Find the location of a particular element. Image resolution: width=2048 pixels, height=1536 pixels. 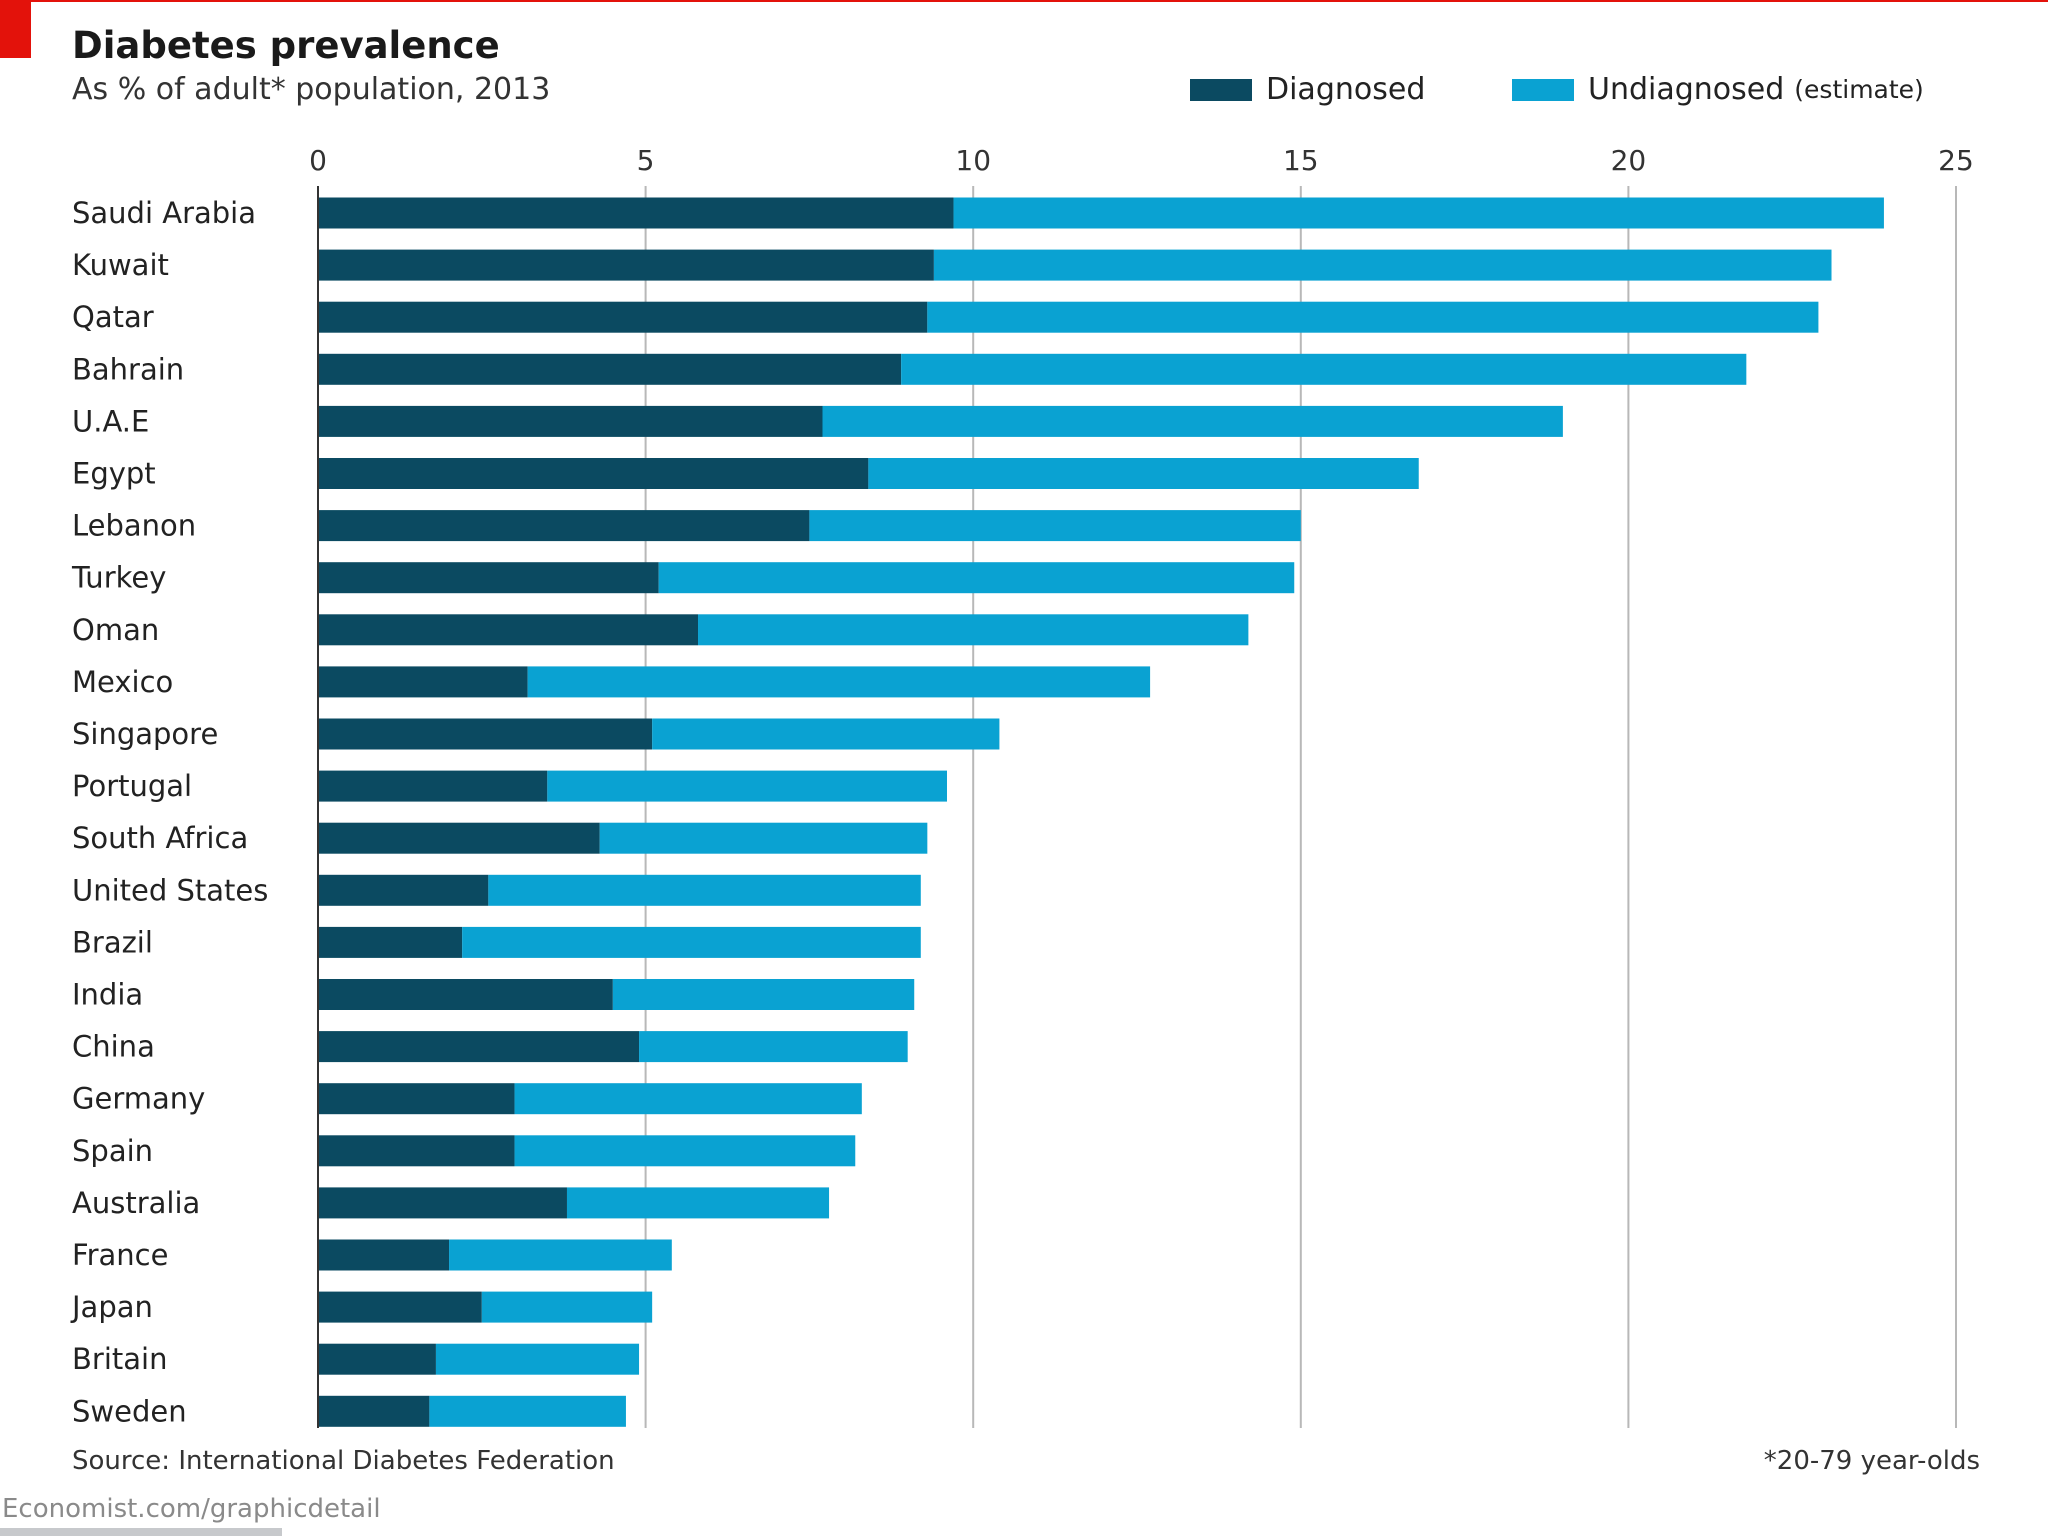

brand-red-tab is located at coordinates (15, 29).